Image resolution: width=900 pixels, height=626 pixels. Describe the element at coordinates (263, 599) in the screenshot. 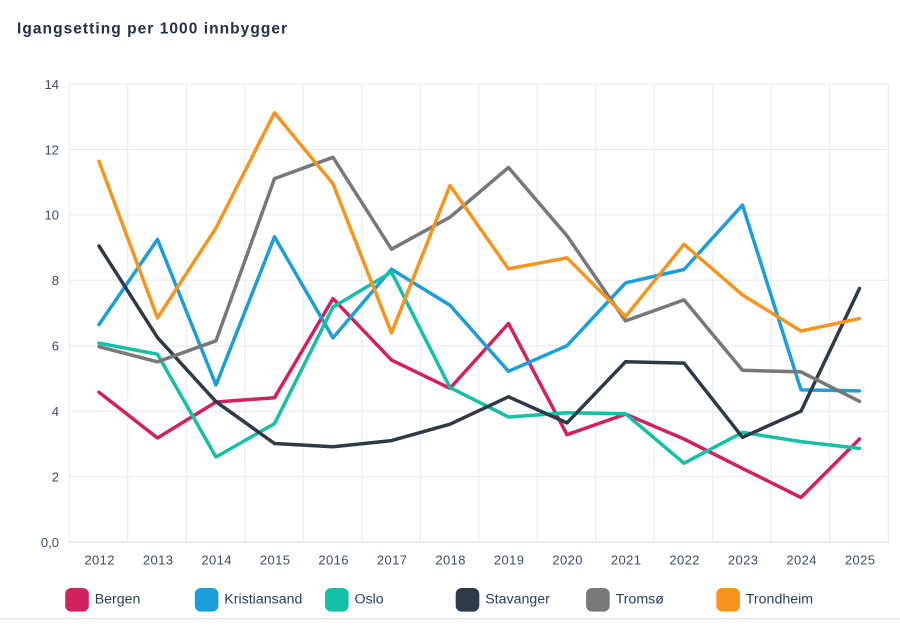

I see `svg-text: Kristiansand` at that location.